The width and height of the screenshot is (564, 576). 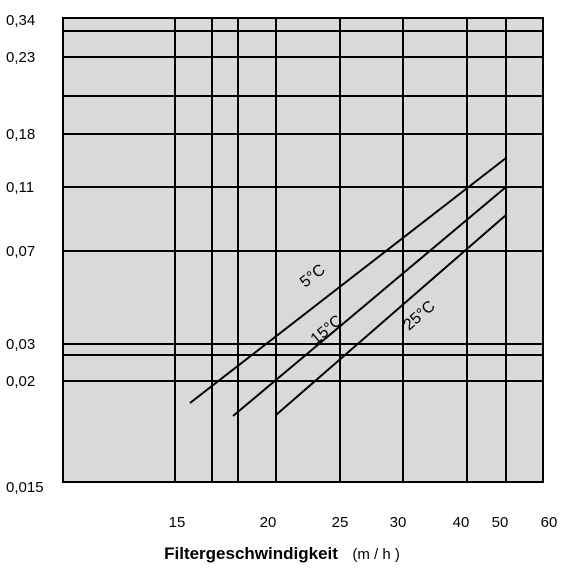 What do you see at coordinates (363, 522) in the screenshot?
I see `x-tick-labels: 15 20 25 30 40 50 60` at bounding box center [363, 522].